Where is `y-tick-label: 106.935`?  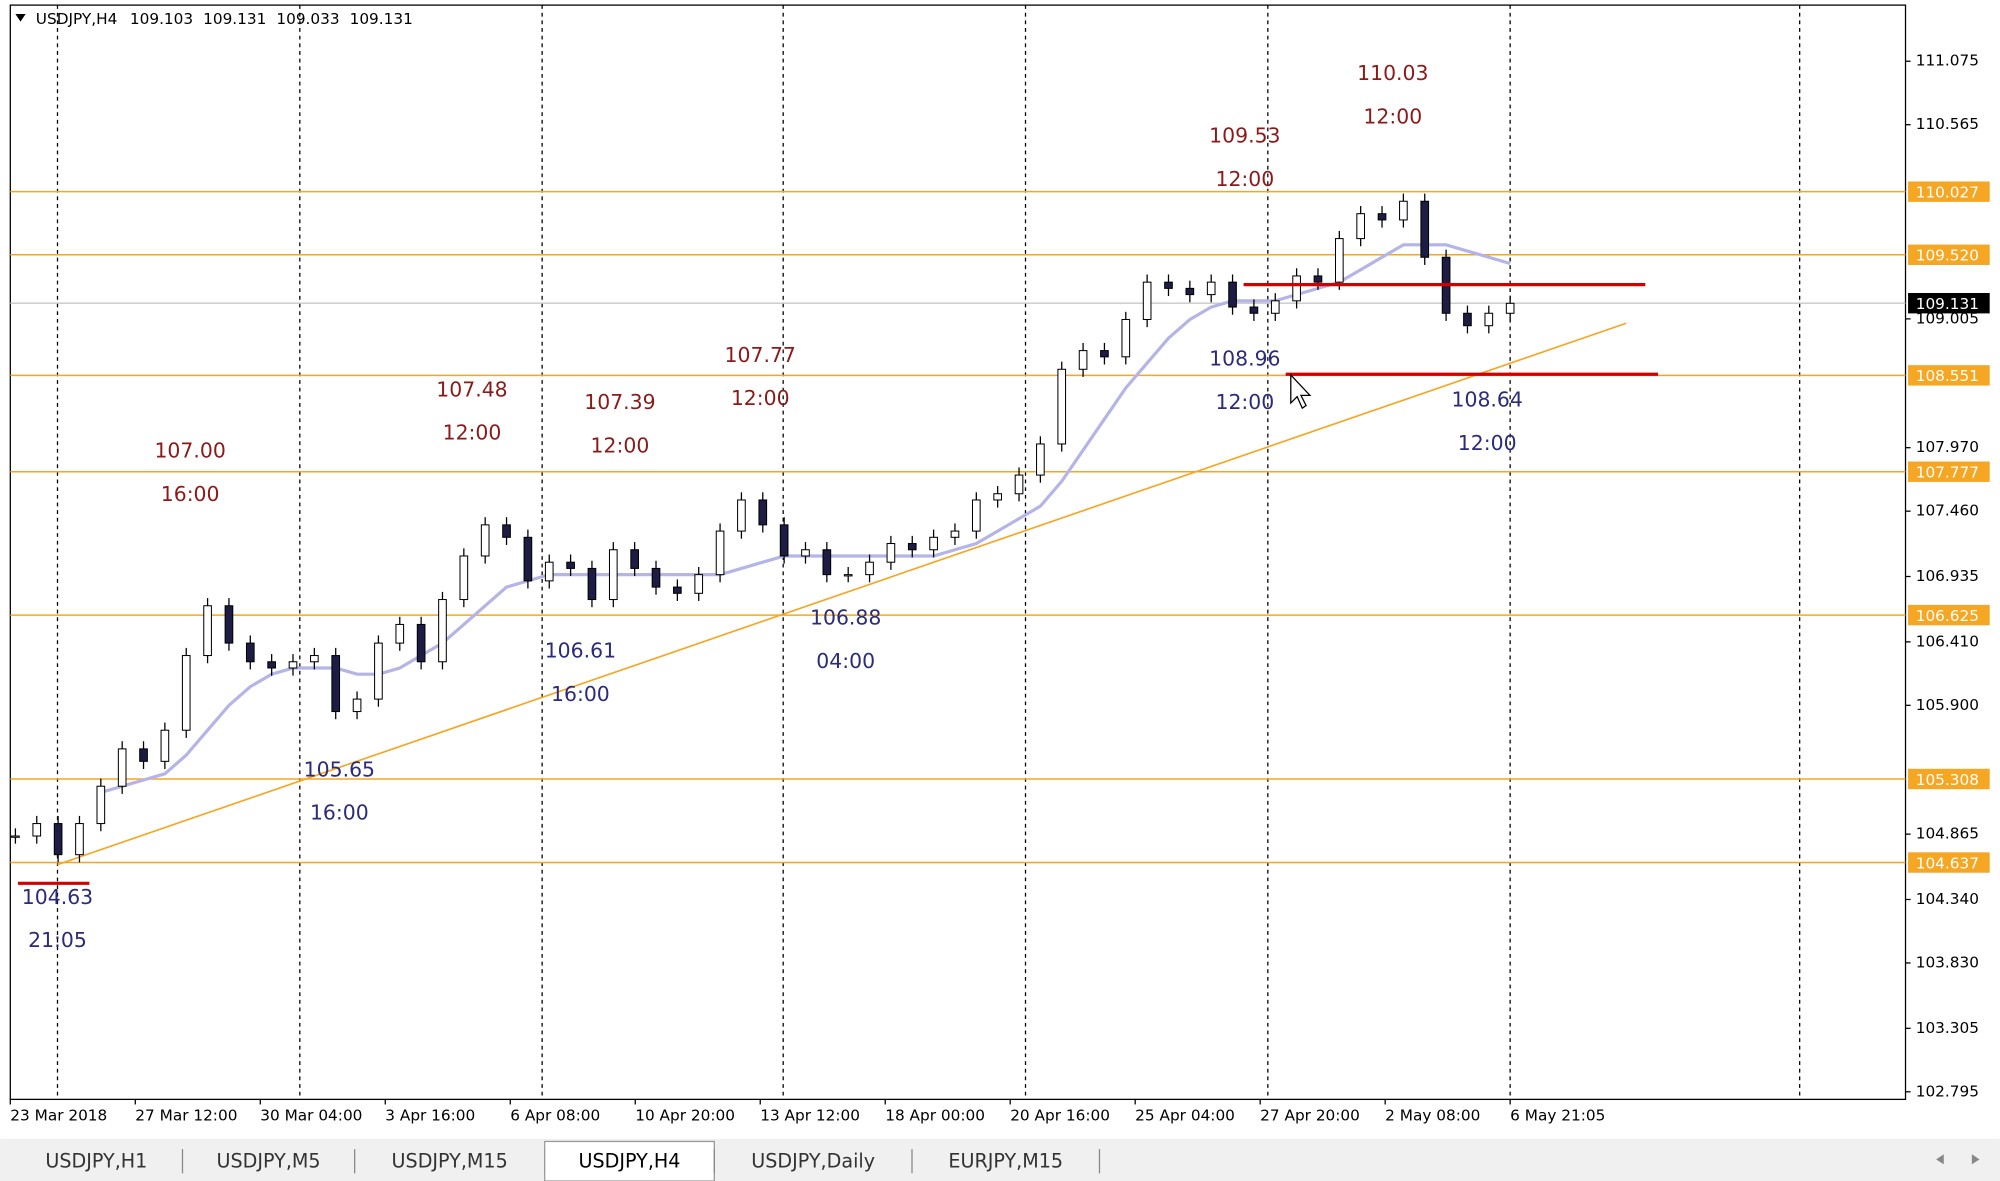 y-tick-label: 106.935 is located at coordinates (1947, 576).